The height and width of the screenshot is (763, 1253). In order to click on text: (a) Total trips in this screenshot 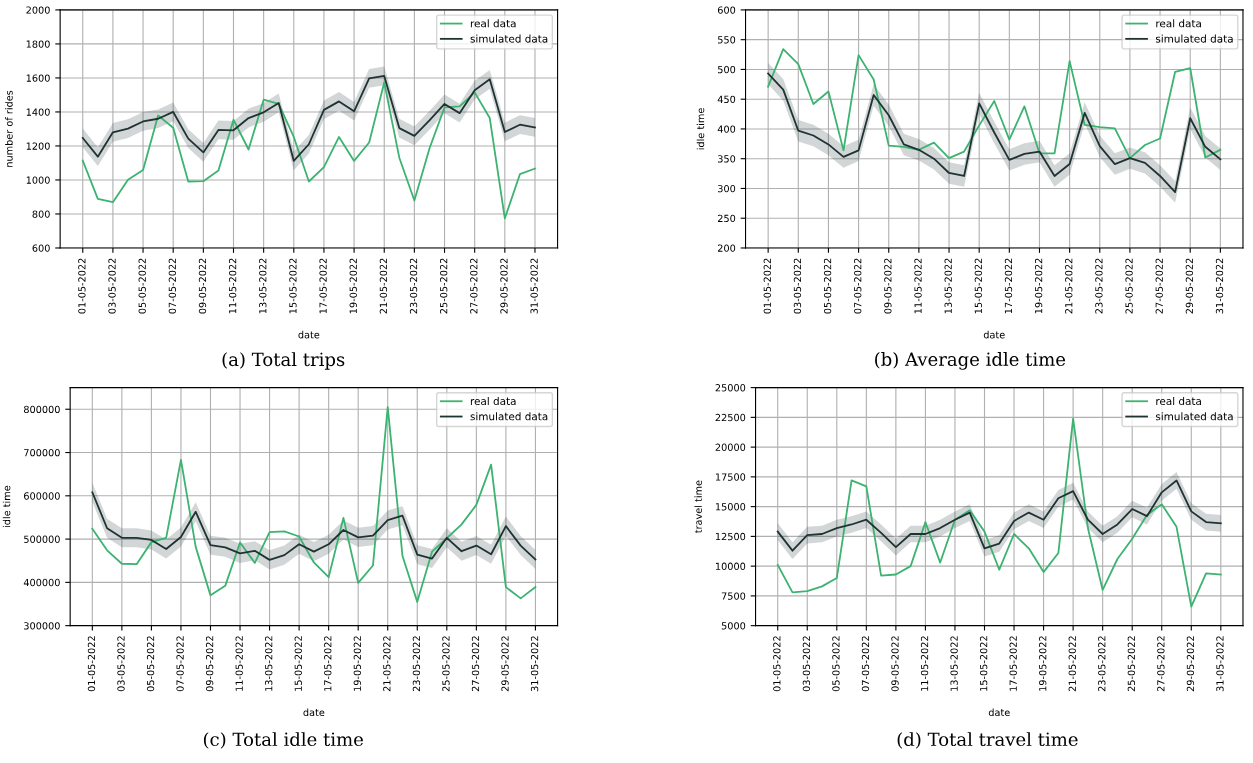, I will do `click(283, 361)`.